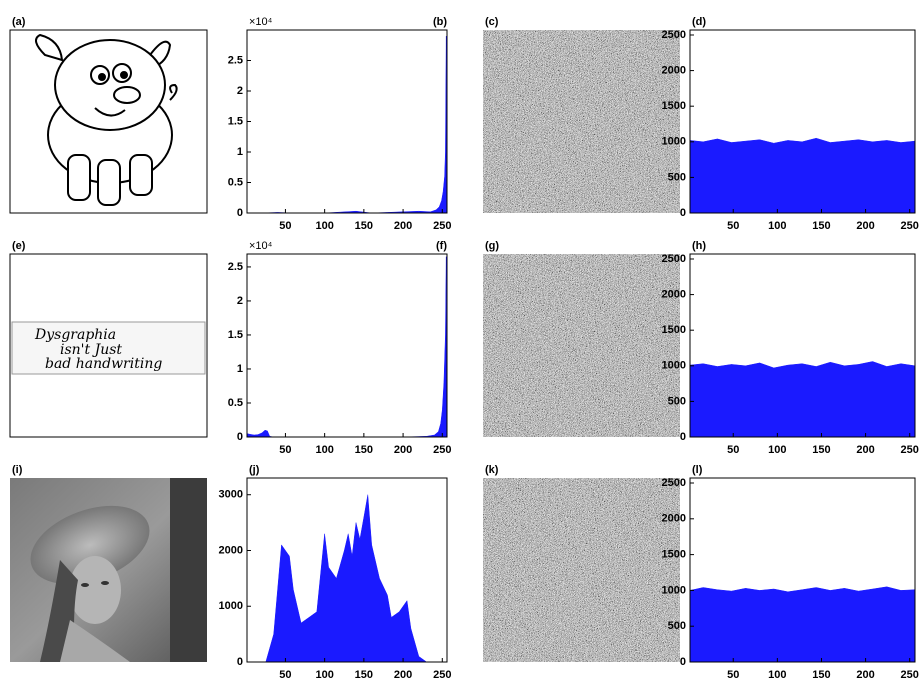 The image size is (919, 682). What do you see at coordinates (19, 246) in the screenshot?
I see `panel-label: (e)` at bounding box center [19, 246].